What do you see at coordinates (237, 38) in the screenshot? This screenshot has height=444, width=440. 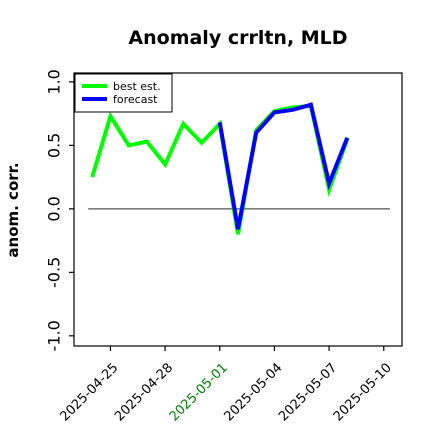 I see `chart-title: Anomaly crrltn, MLD` at bounding box center [237, 38].